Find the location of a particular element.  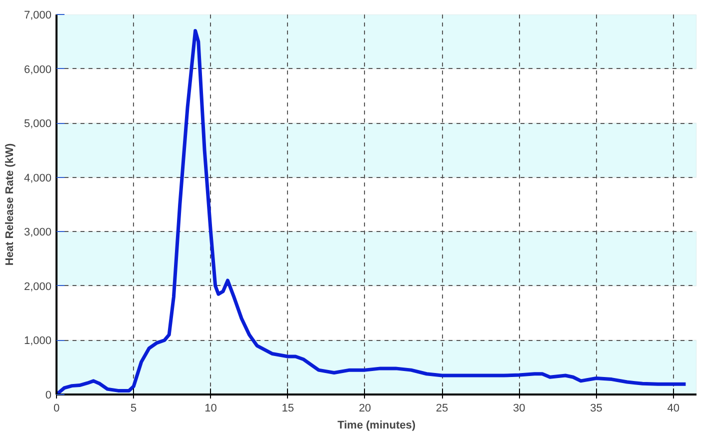

x-tick-label: 25 is located at coordinates (442, 408).